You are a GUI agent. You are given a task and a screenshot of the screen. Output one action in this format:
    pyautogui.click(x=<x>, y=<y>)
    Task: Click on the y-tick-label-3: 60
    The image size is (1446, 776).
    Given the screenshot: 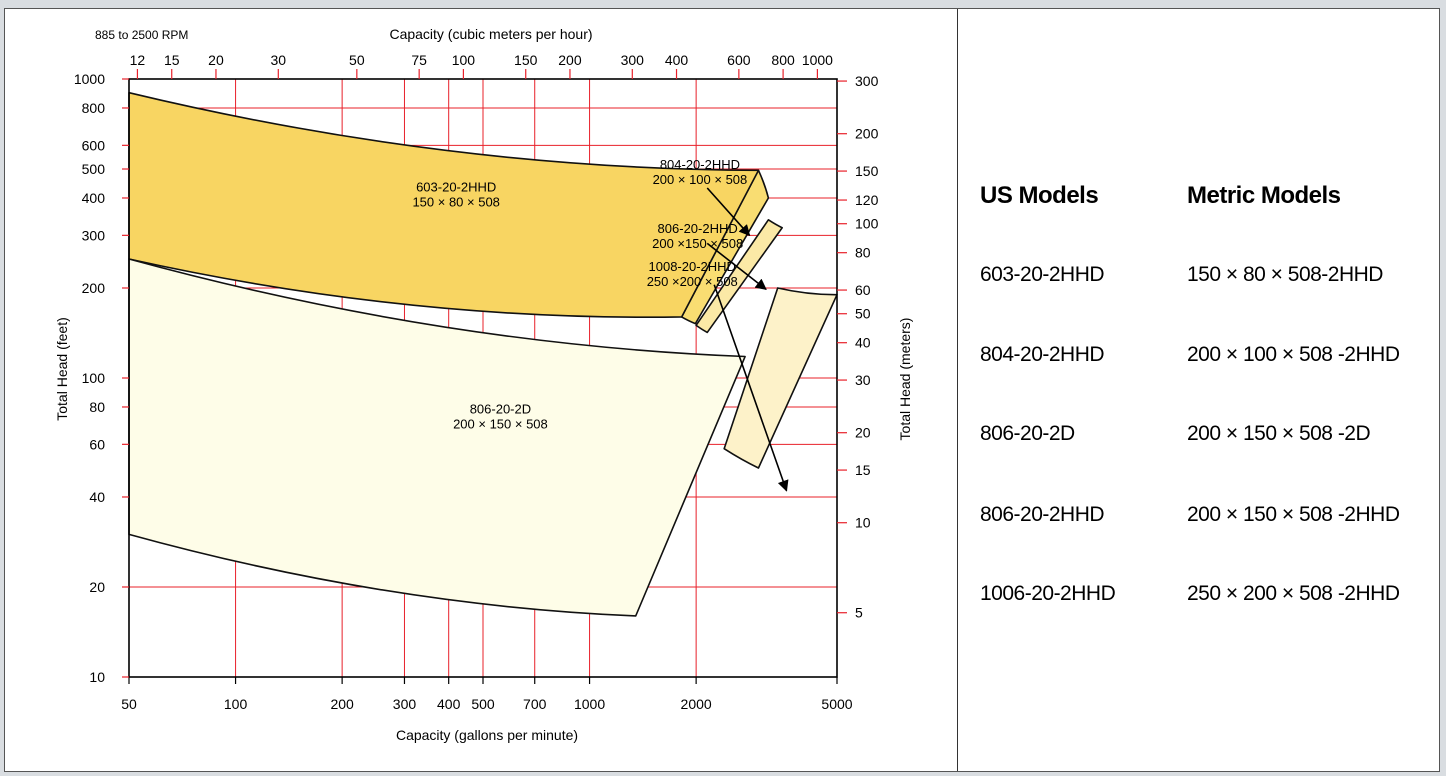 What is the action you would take?
    pyautogui.click(x=97, y=444)
    